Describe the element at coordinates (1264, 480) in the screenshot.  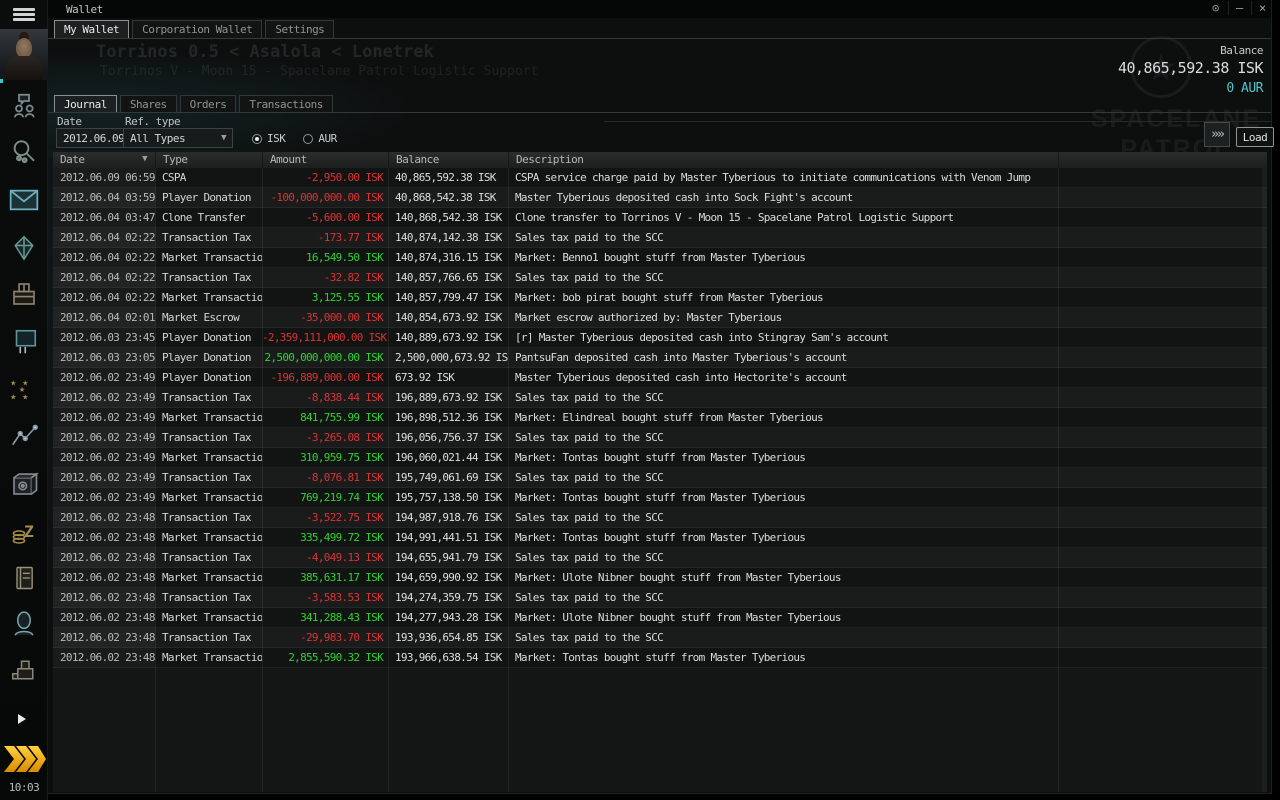
I see `scrollbar` at that location.